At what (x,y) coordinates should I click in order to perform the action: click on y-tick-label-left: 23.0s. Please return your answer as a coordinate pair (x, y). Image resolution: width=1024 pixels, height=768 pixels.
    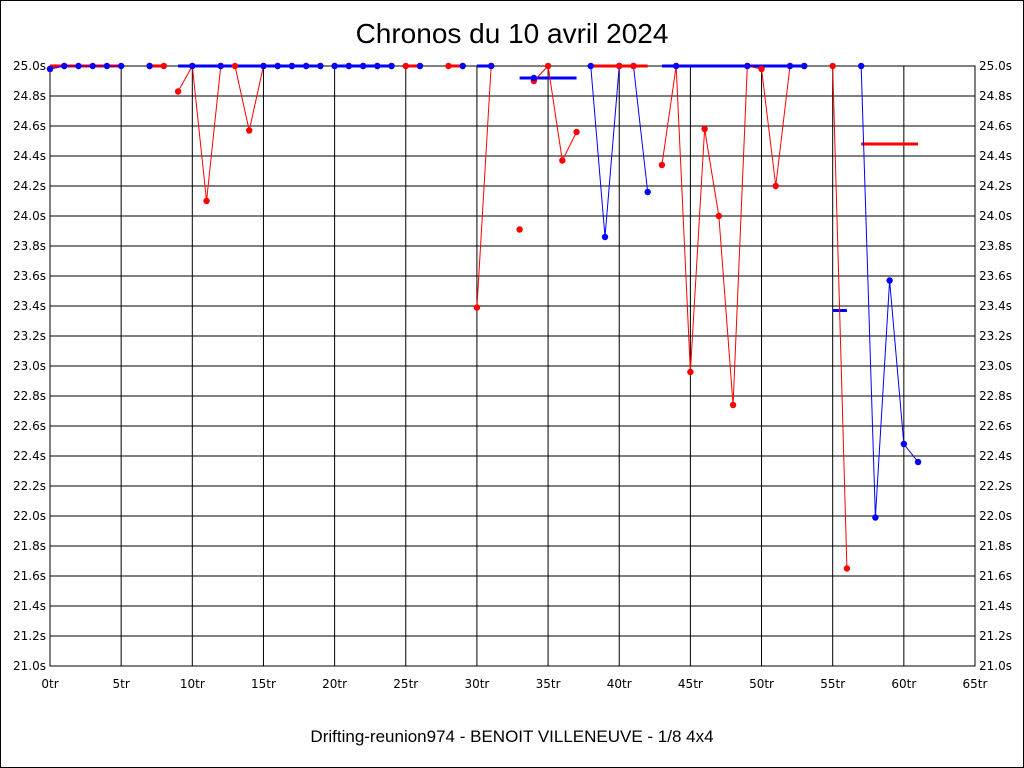
    Looking at the image, I should click on (29, 366).